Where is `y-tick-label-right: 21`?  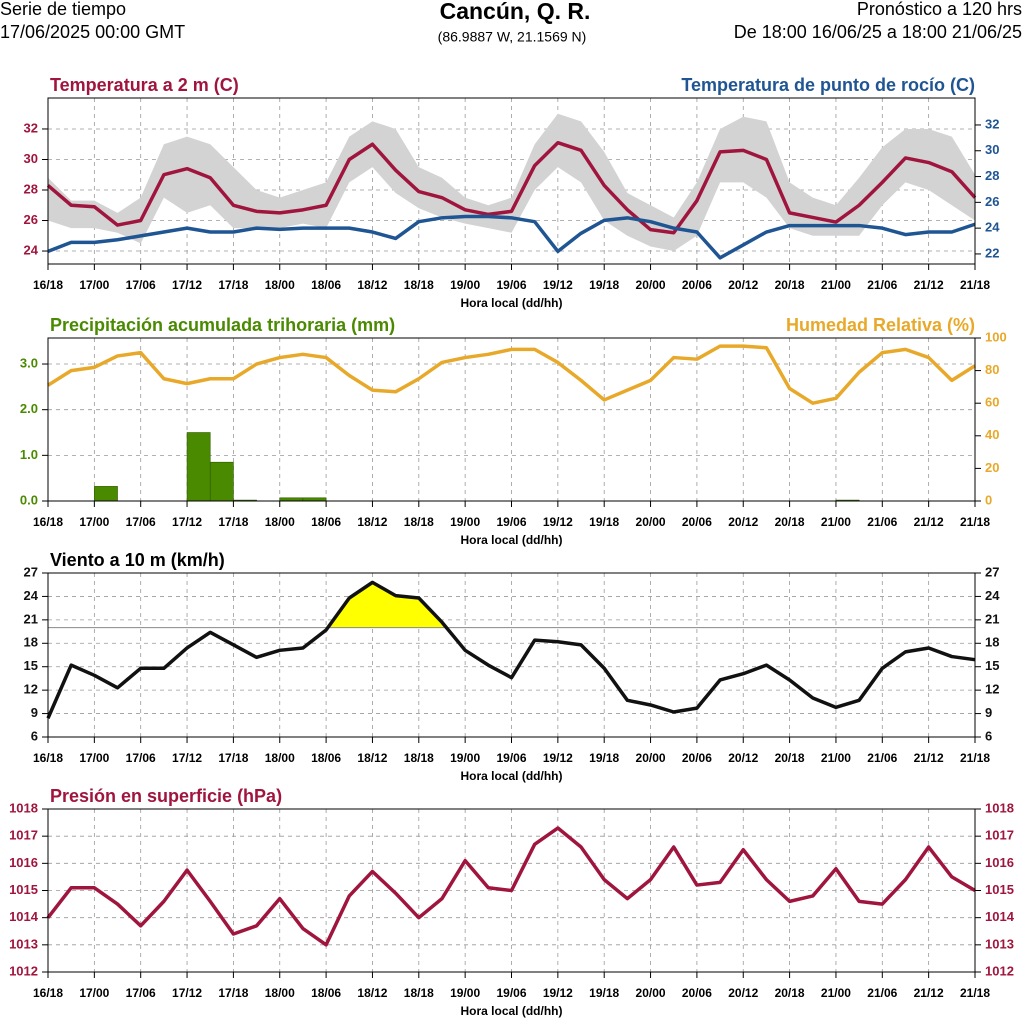
y-tick-label-right: 21 is located at coordinates (992, 618).